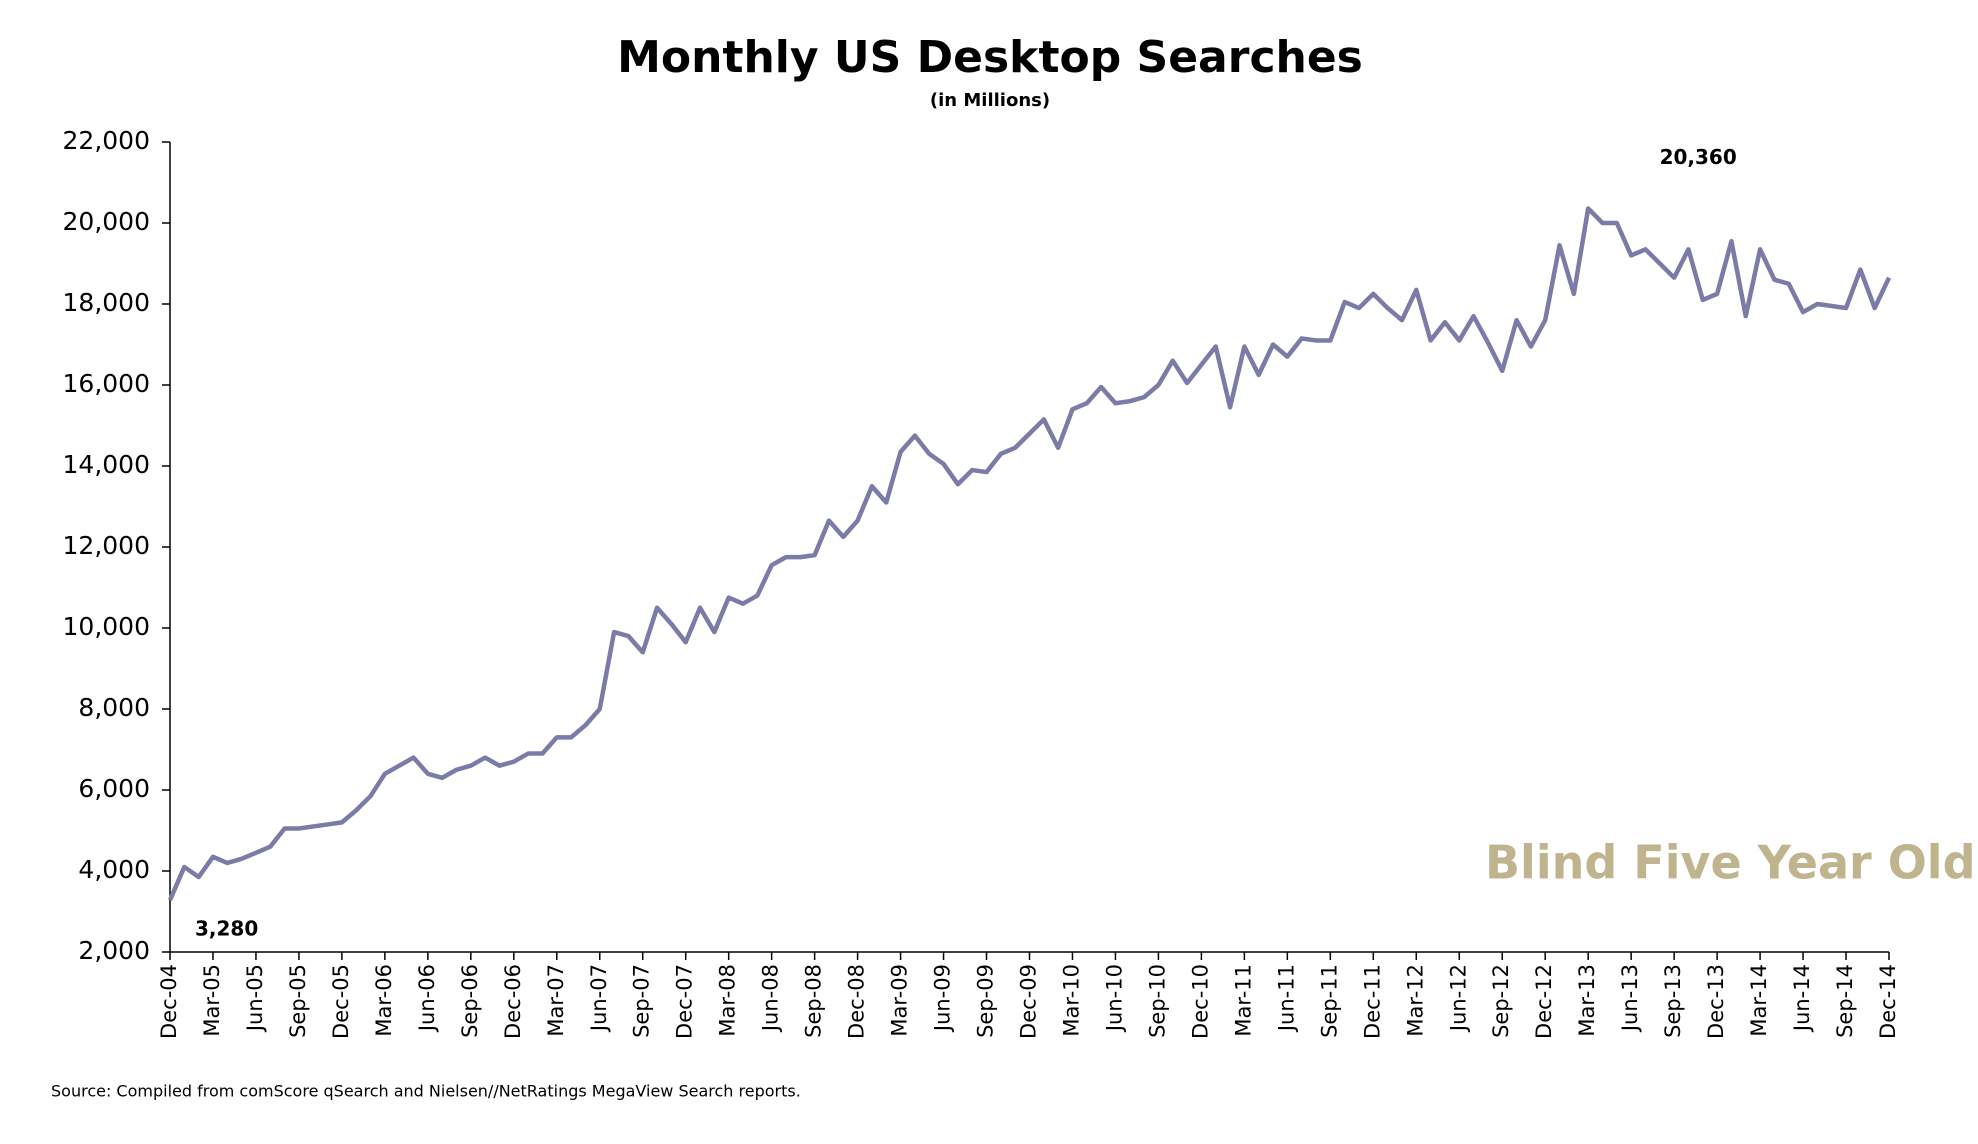 This screenshot has height=1144, width=1978. What do you see at coordinates (106, 383) in the screenshot?
I see `y-tick-label: 16,000` at bounding box center [106, 383].